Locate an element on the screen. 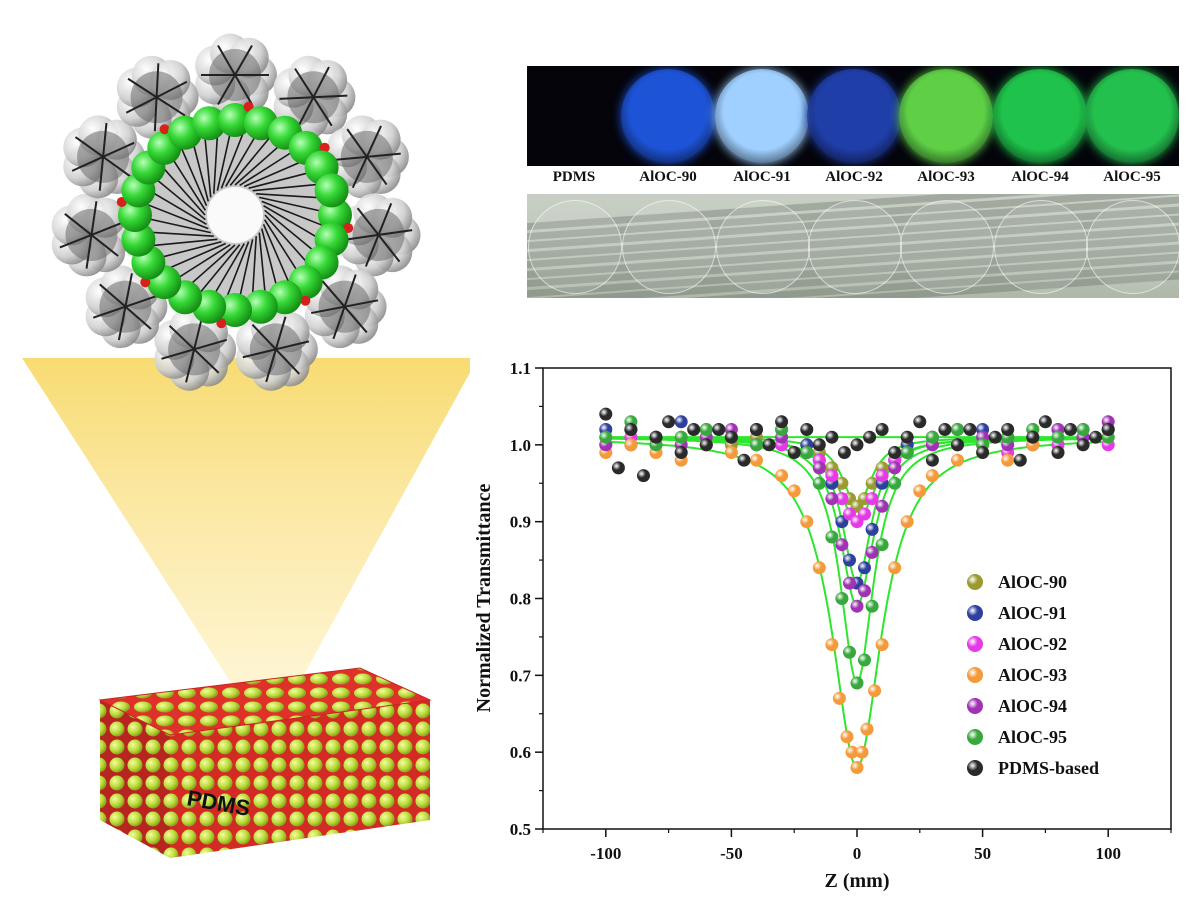 The image size is (1192, 897). legend-item: AlOC-92 is located at coordinates (1017, 644).